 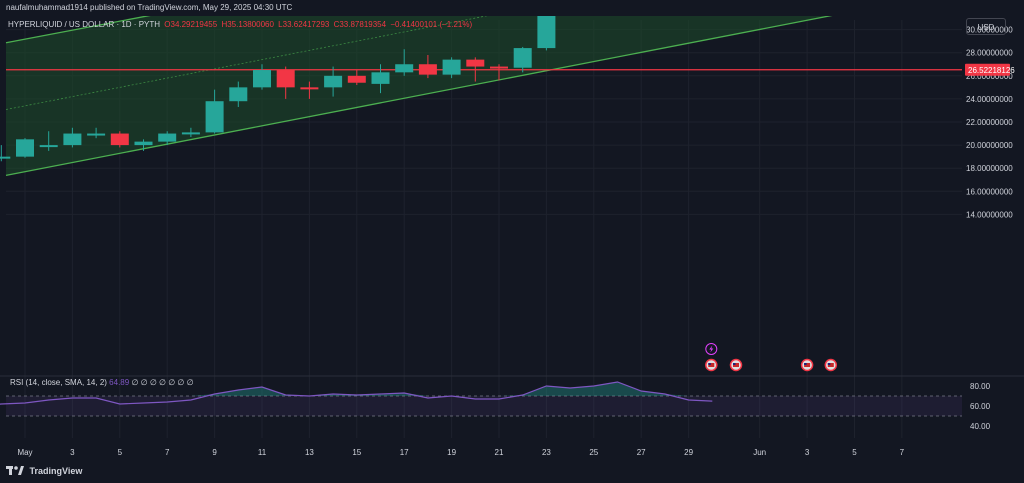 What do you see at coordinates (989, 53) in the screenshot?
I see `y-tick-label: 28.00000000` at bounding box center [989, 53].